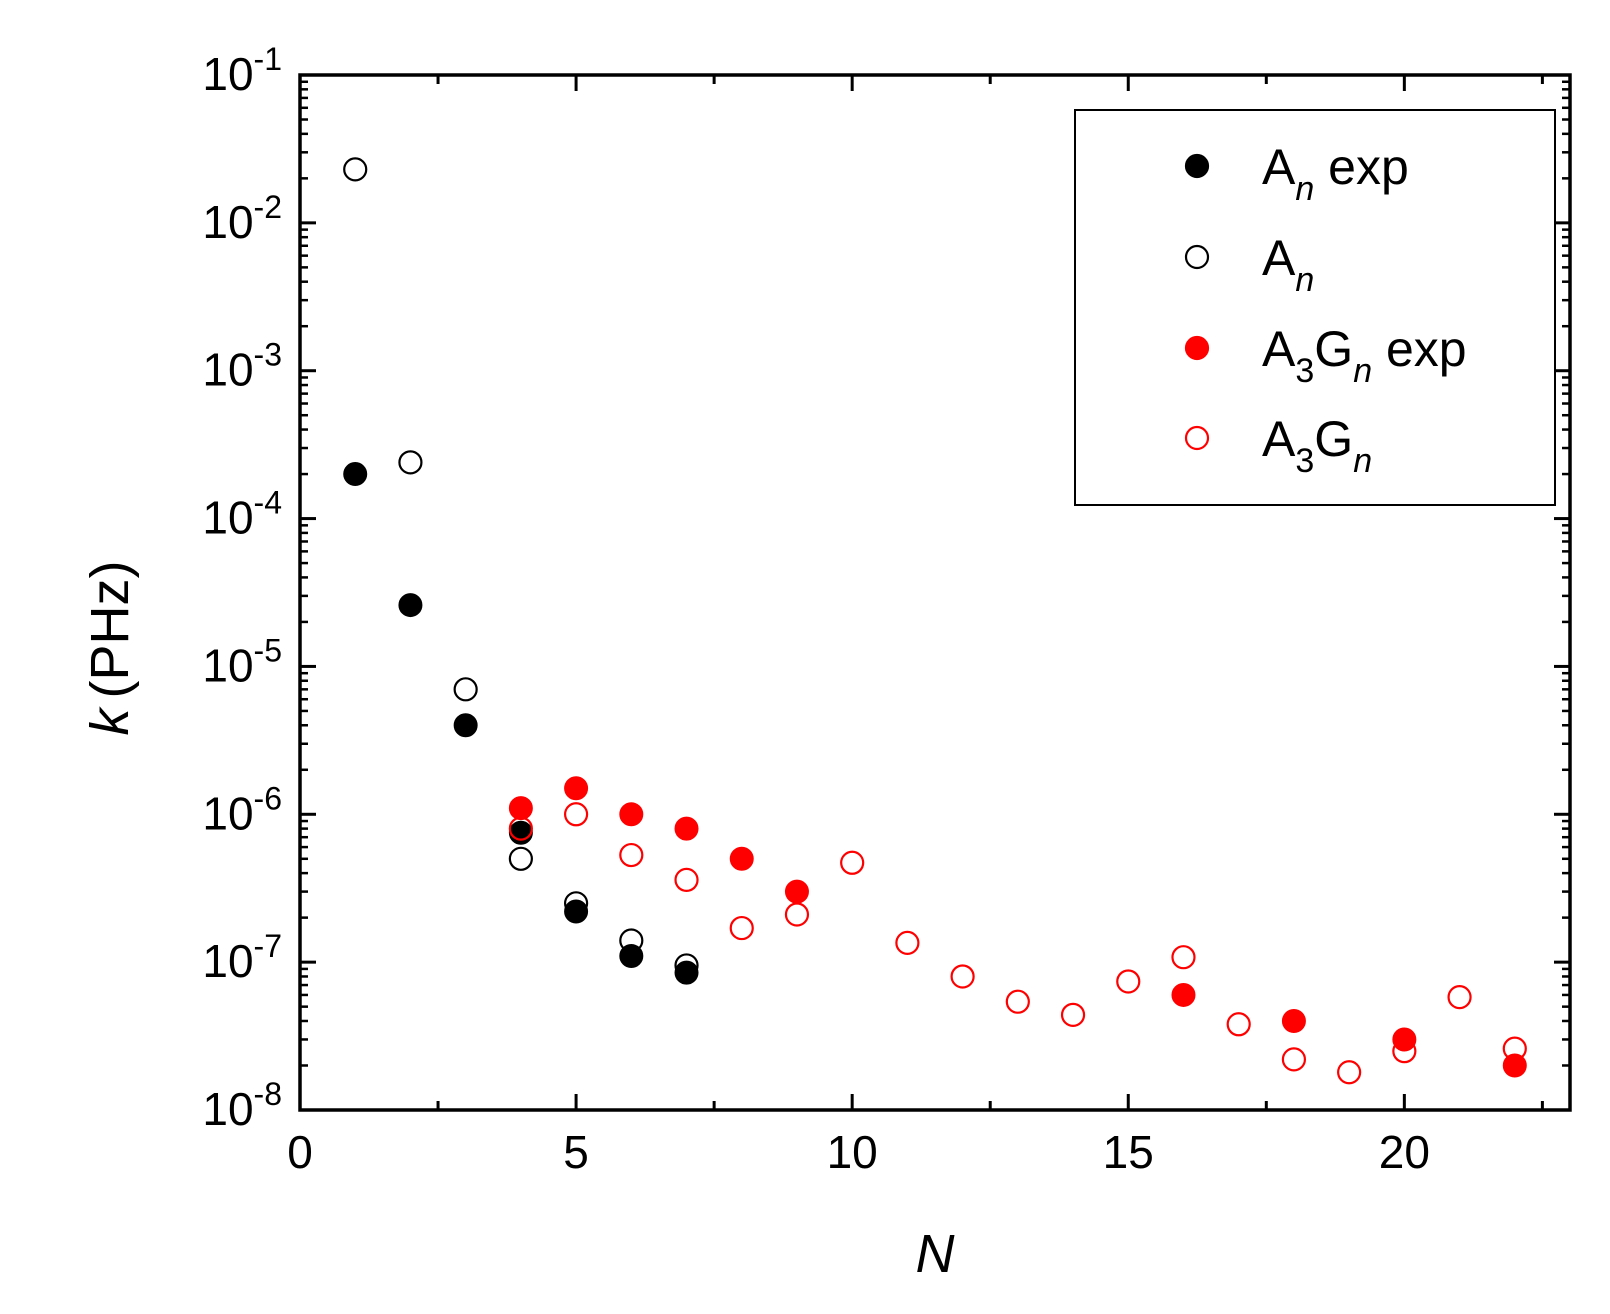 This screenshot has height=1314, width=1610. I want to click on x-tick-label: 5, so click(576, 1152).